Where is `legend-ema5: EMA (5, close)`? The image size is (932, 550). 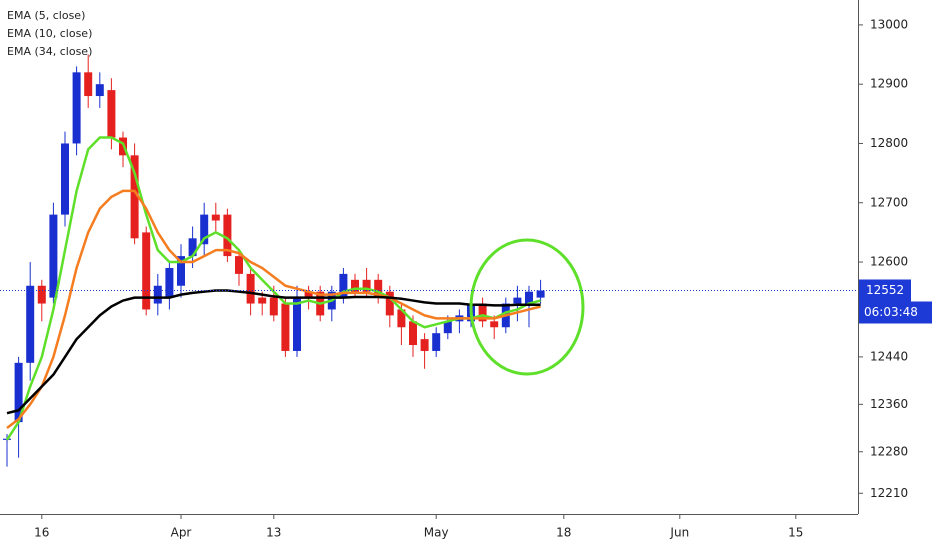 legend-ema5: EMA (5, close) is located at coordinates (46, 15).